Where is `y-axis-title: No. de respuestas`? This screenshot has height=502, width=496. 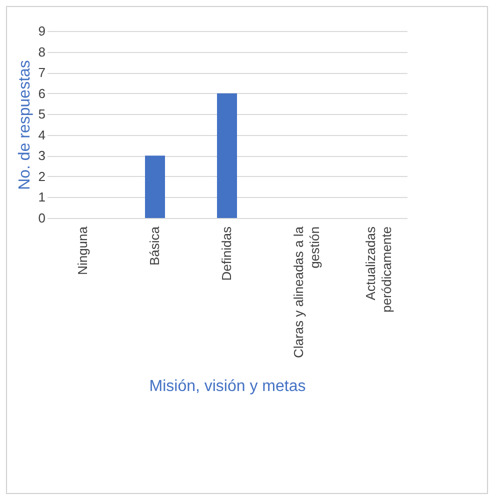 y-axis-title: No. de respuestas is located at coordinates (25, 125).